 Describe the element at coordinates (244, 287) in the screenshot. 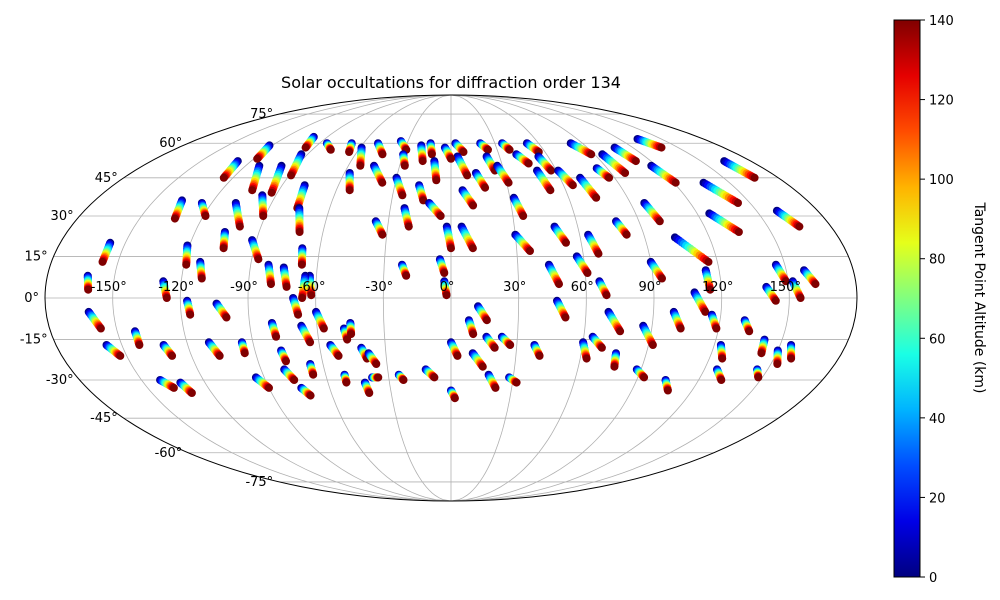

I see `lon-tick-label: -90°` at that location.